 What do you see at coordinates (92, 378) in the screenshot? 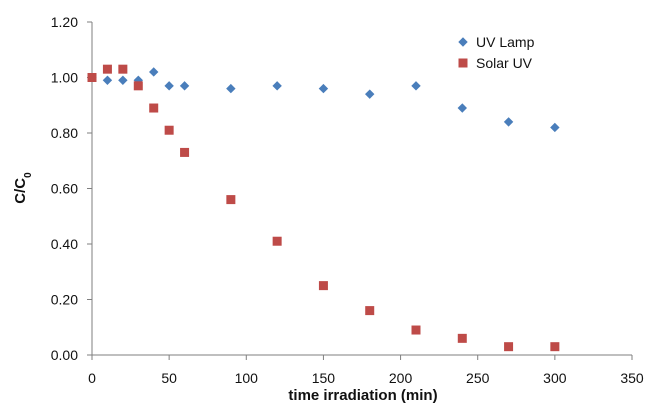
I see `x-tick-label: 0` at bounding box center [92, 378].